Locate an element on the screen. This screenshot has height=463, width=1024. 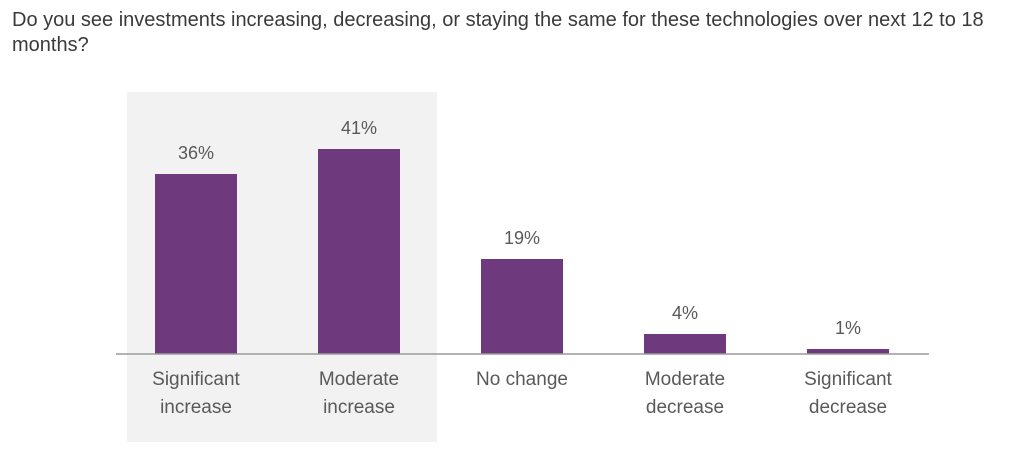
value-label-no-change: 19% is located at coordinates (522, 238).